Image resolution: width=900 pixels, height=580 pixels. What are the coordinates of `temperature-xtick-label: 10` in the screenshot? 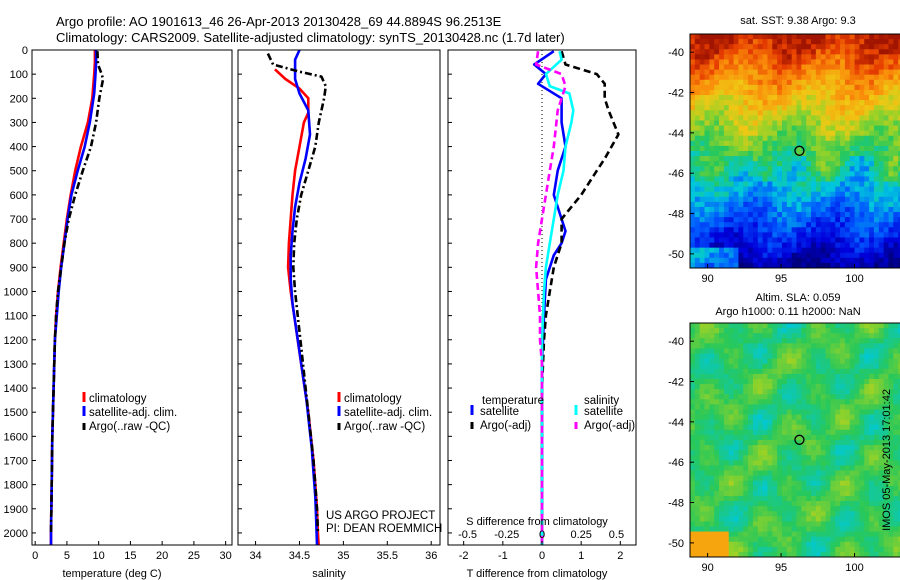 It's located at (99, 556).